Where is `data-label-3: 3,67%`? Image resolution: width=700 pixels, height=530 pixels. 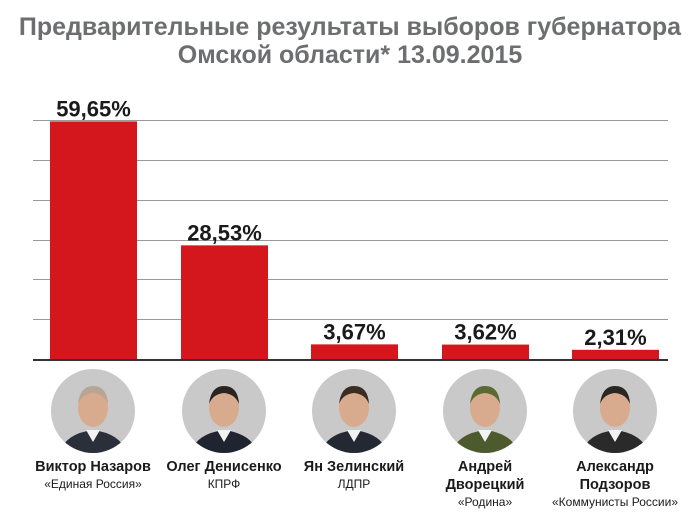 data-label-3: 3,67% is located at coordinates (354, 331).